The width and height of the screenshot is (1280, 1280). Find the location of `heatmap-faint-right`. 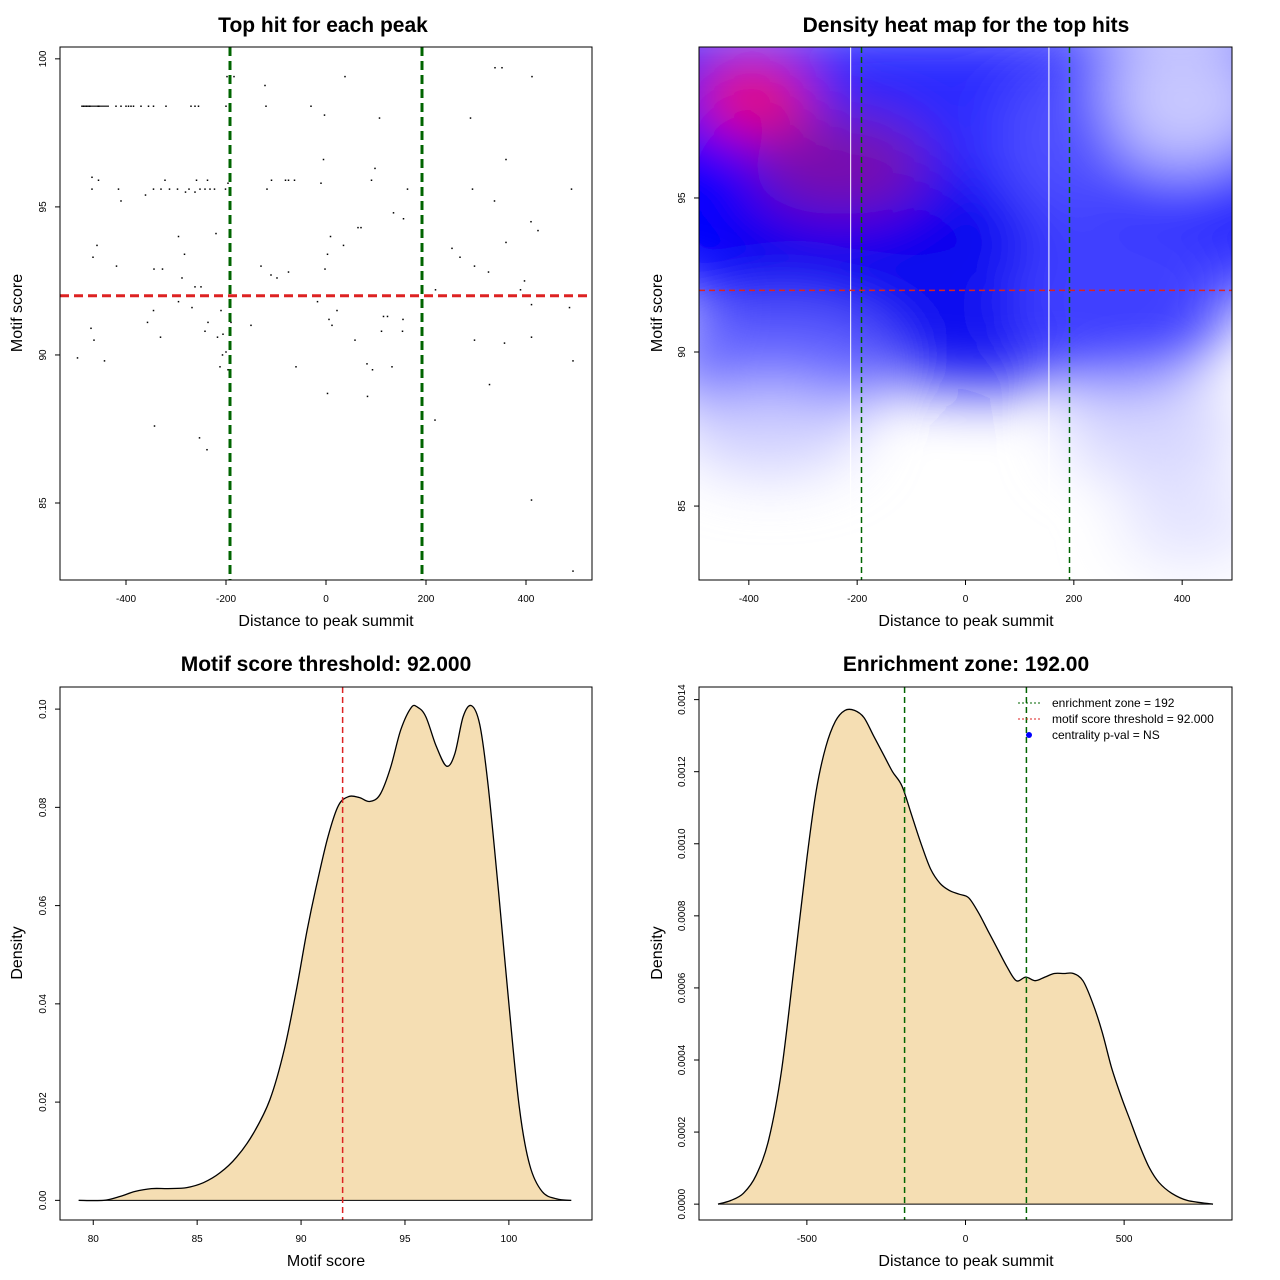

heatmap-faint-right is located at coordinates (1146, 430).